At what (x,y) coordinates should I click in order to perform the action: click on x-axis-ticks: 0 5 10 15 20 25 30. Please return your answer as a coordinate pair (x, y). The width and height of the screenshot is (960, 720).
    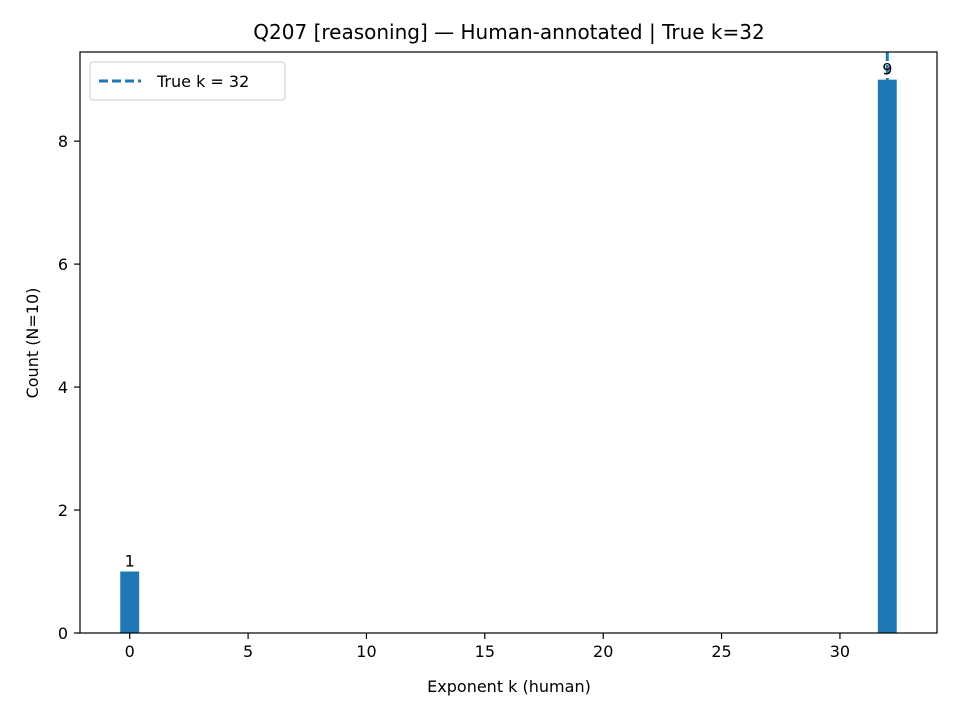
    Looking at the image, I should click on (487, 647).